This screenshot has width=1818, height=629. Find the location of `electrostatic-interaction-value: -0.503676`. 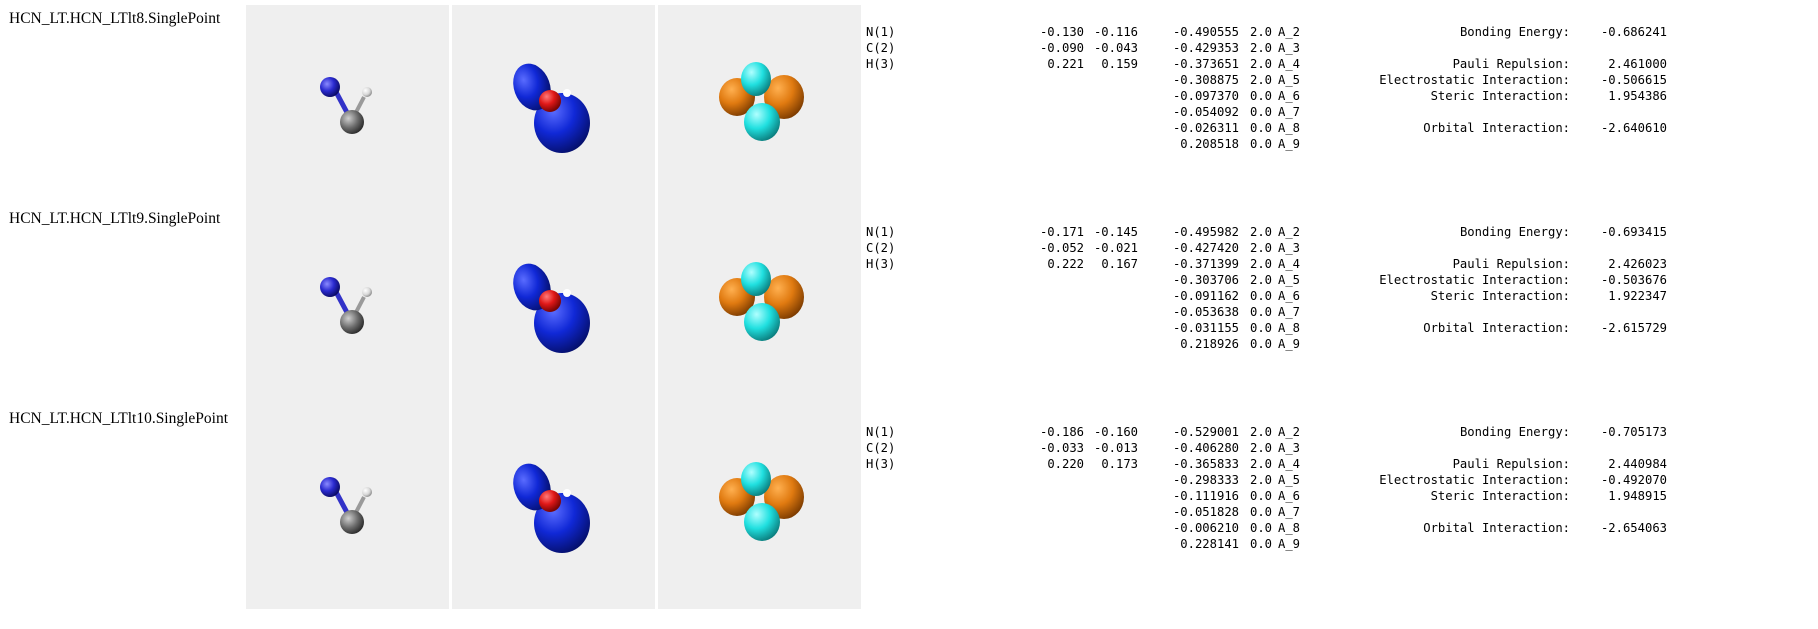

electrostatic-interaction-value: -0.503676 is located at coordinates (1633, 280).